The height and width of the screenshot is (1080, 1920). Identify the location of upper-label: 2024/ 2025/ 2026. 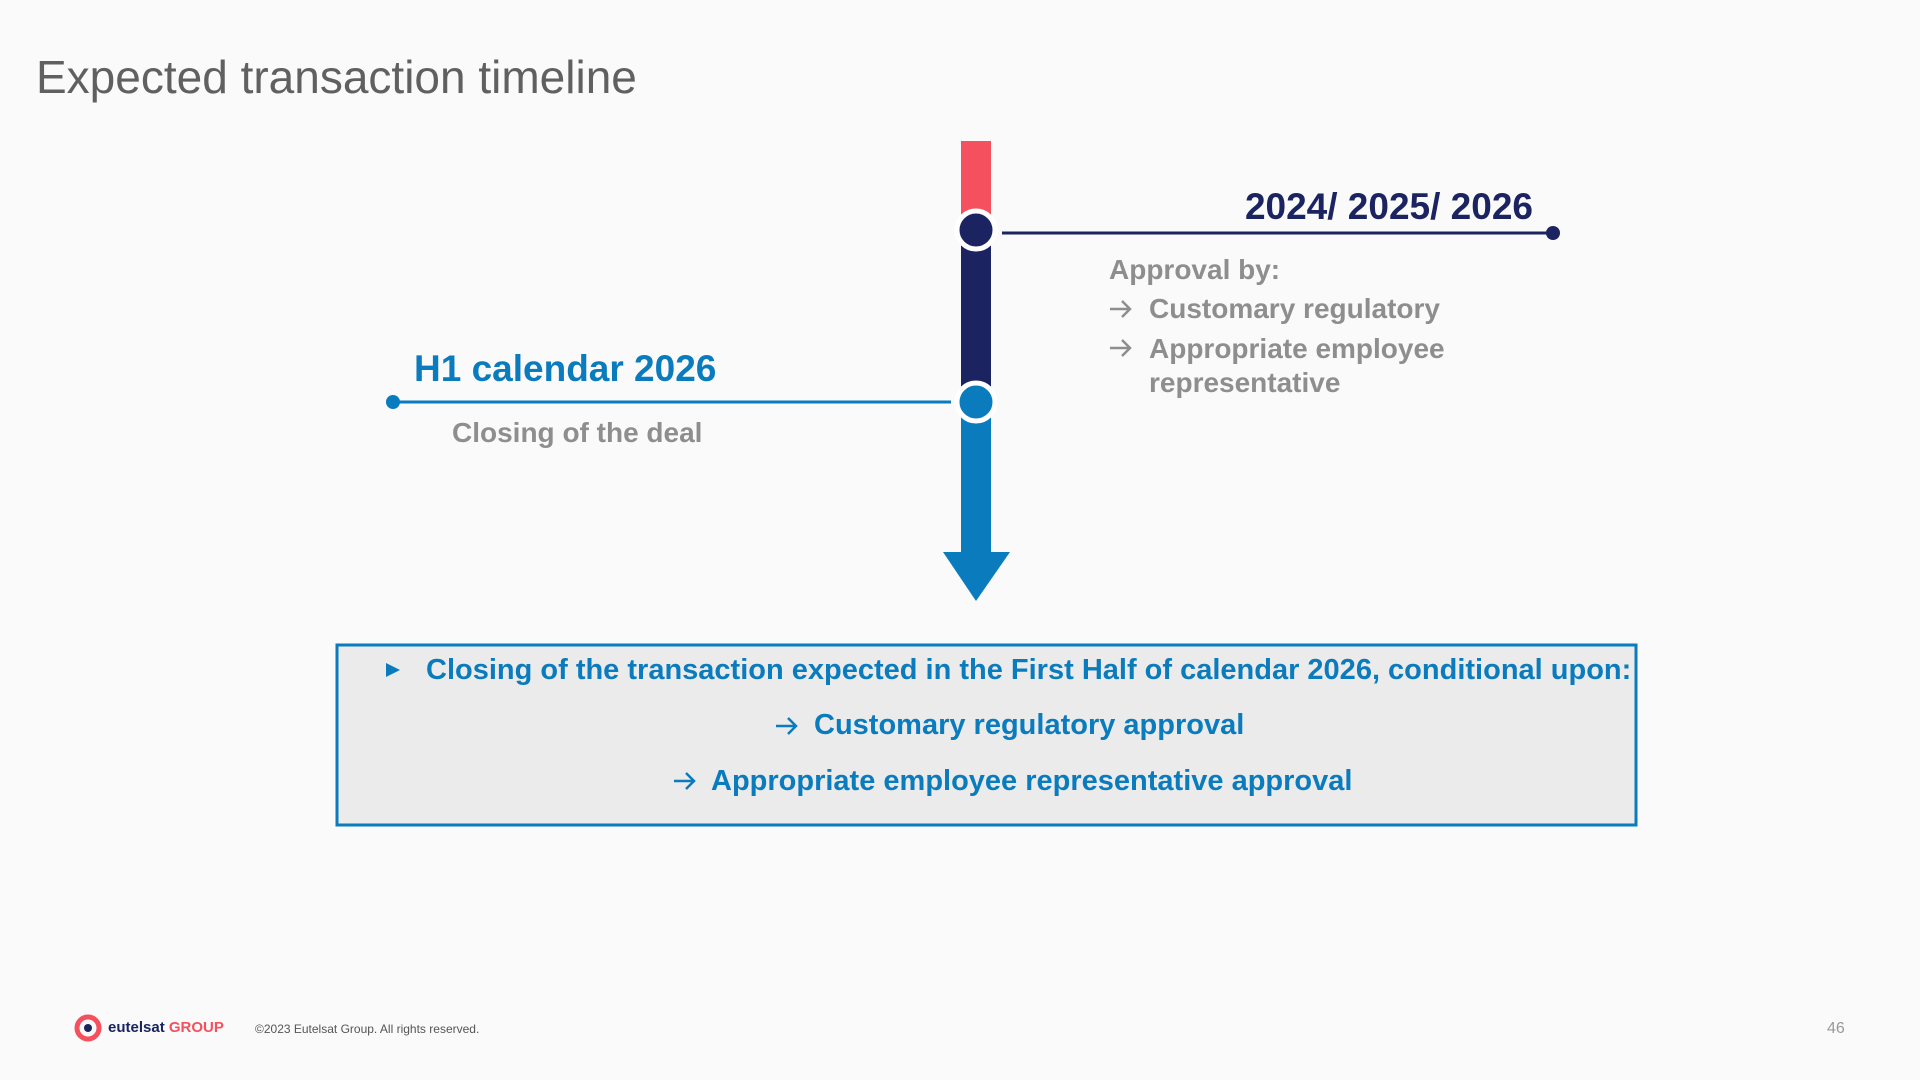
(1388, 206).